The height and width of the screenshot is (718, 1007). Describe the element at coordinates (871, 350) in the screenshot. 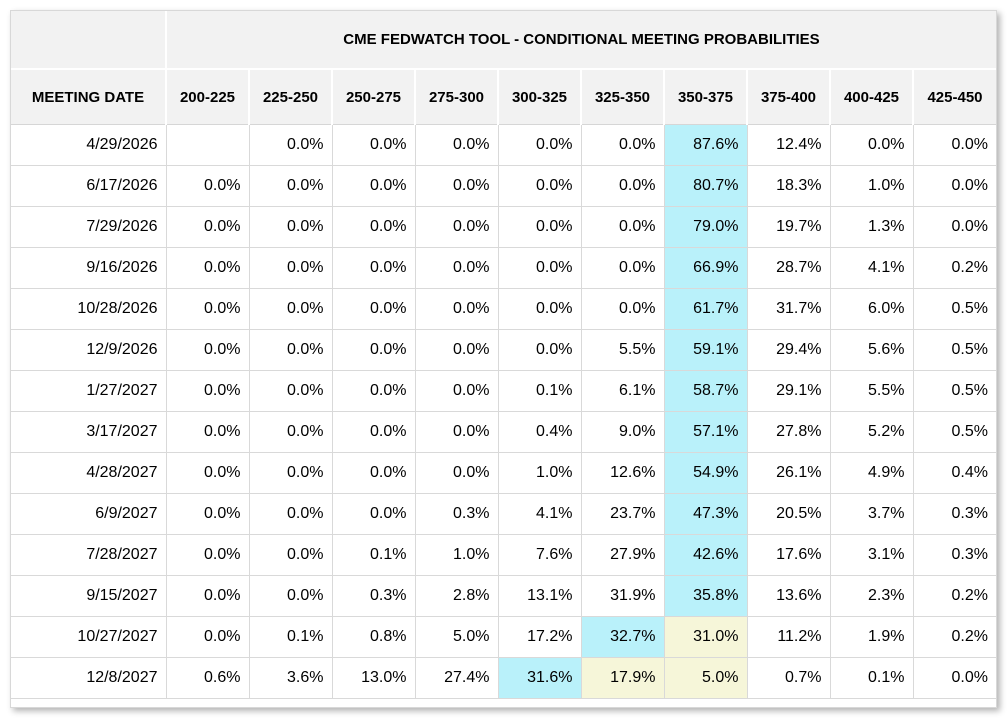

I see `probability-cell: 5.6%` at that location.